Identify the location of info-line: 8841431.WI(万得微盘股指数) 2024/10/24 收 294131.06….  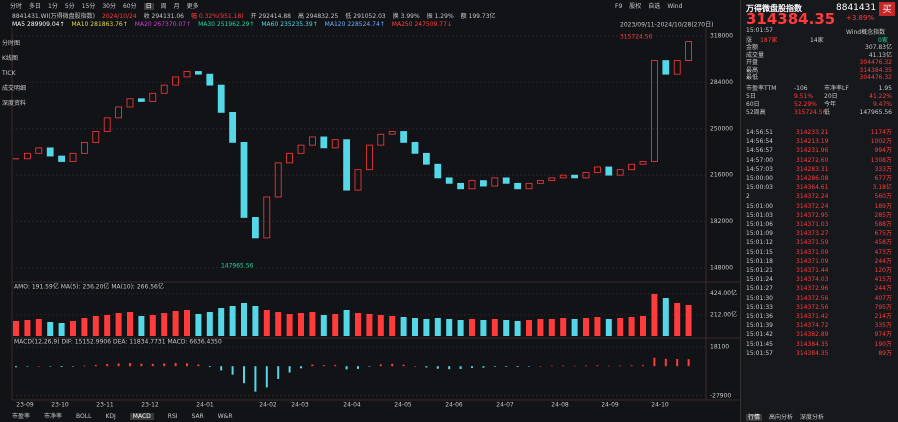
(257, 15).